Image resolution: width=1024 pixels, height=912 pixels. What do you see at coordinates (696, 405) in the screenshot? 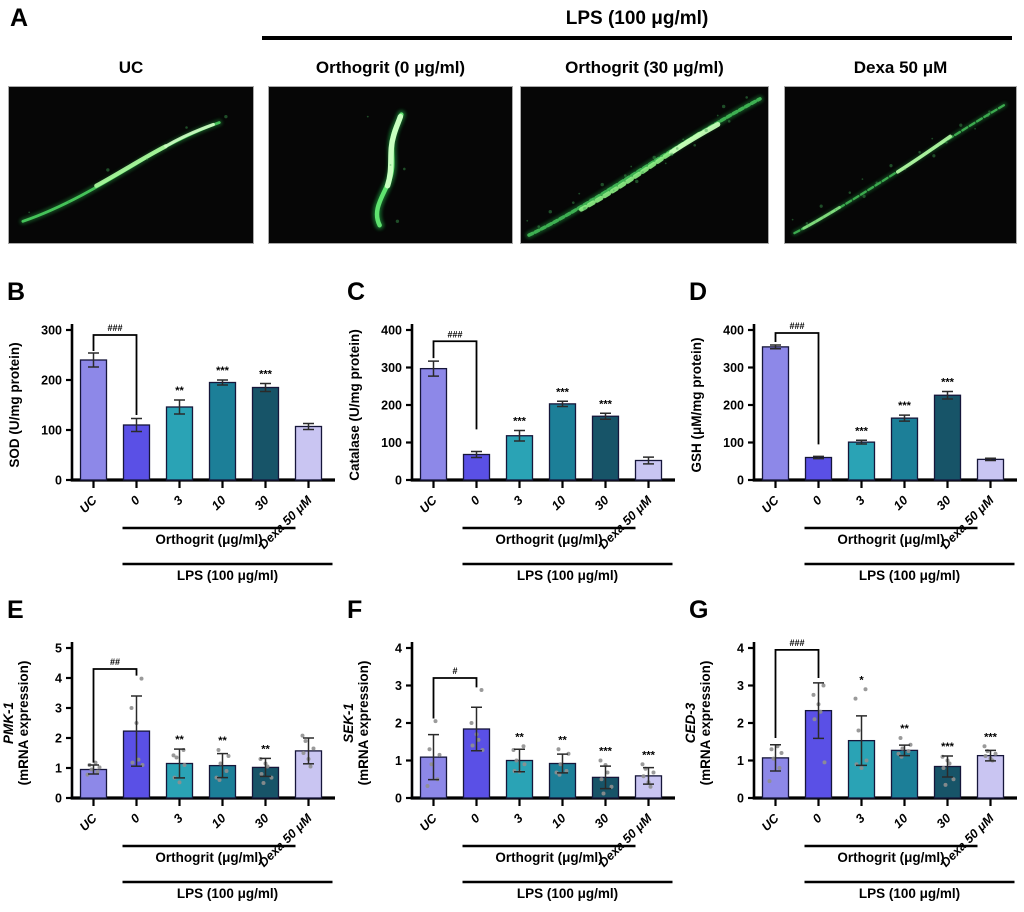
I see `svg-text: GSH (μM/mg protein)` at bounding box center [696, 405].